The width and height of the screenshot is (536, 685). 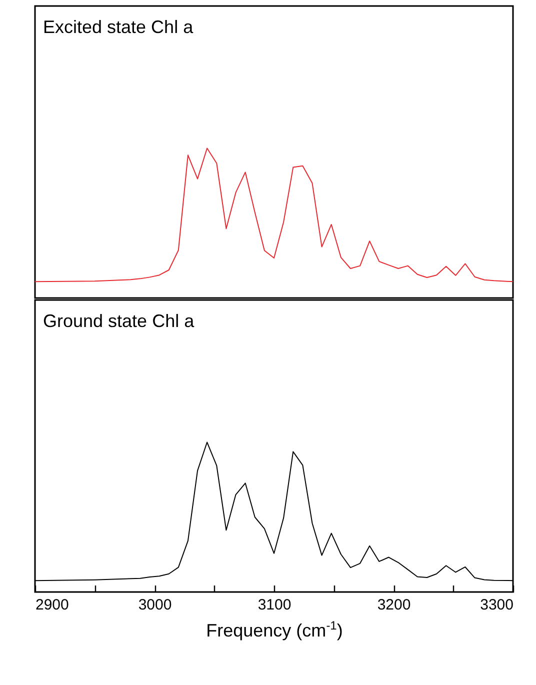 What do you see at coordinates (394, 605) in the screenshot?
I see `x-tick-label: 3200` at bounding box center [394, 605].